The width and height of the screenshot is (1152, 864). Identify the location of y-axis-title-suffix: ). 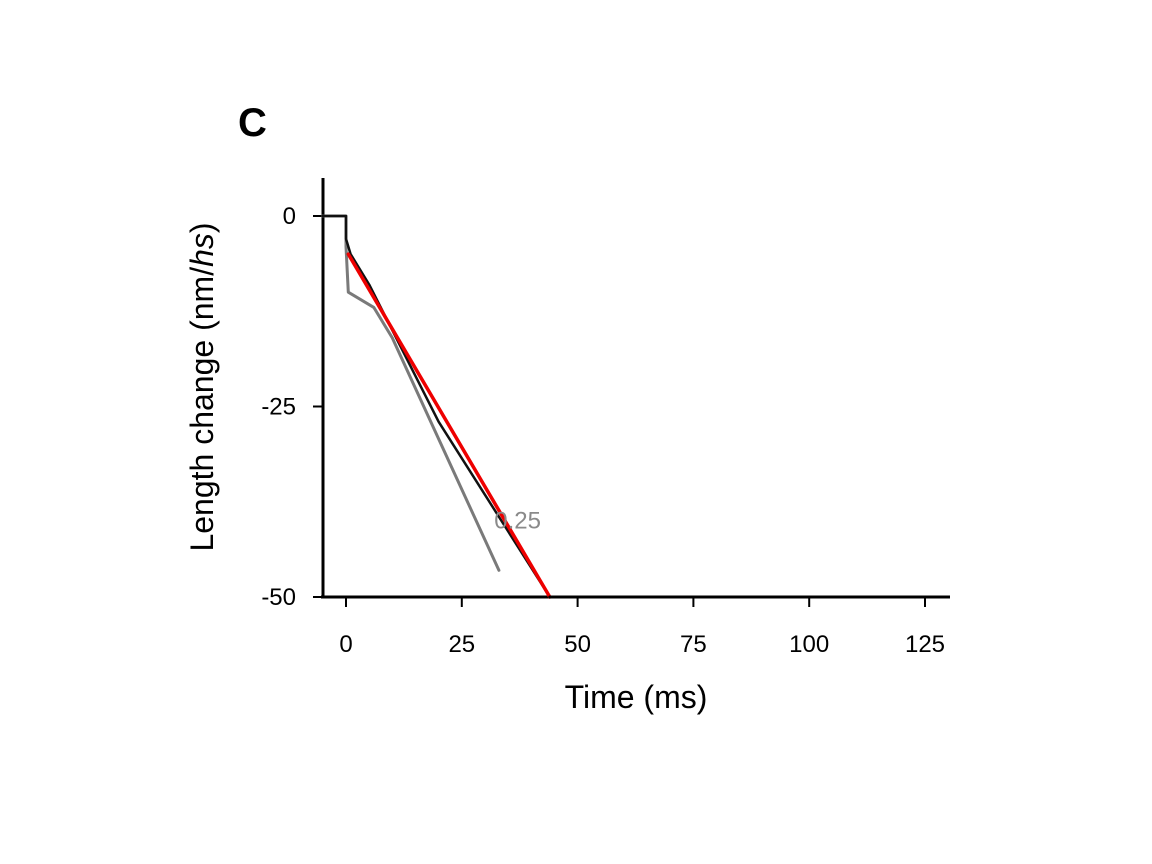
(202, 227).